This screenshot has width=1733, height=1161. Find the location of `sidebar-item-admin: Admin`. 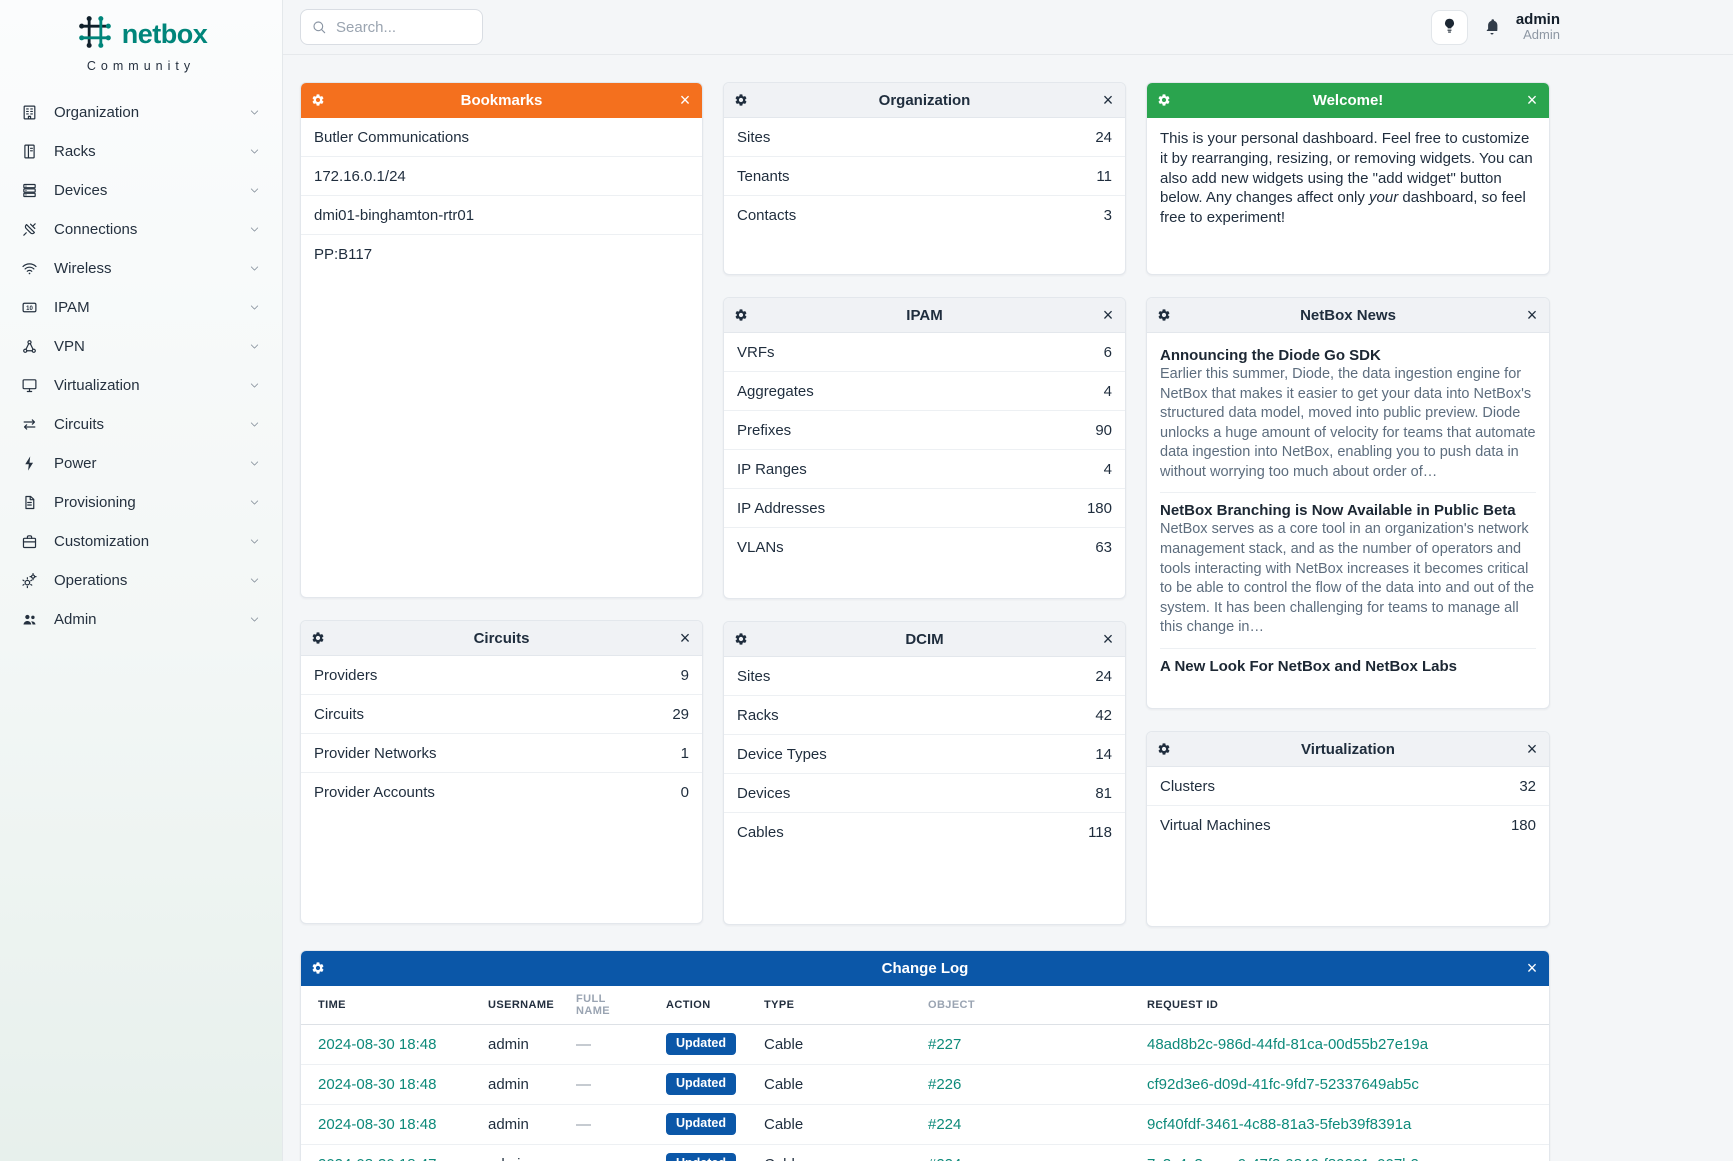

sidebar-item-admin: Admin is located at coordinates (141, 619).